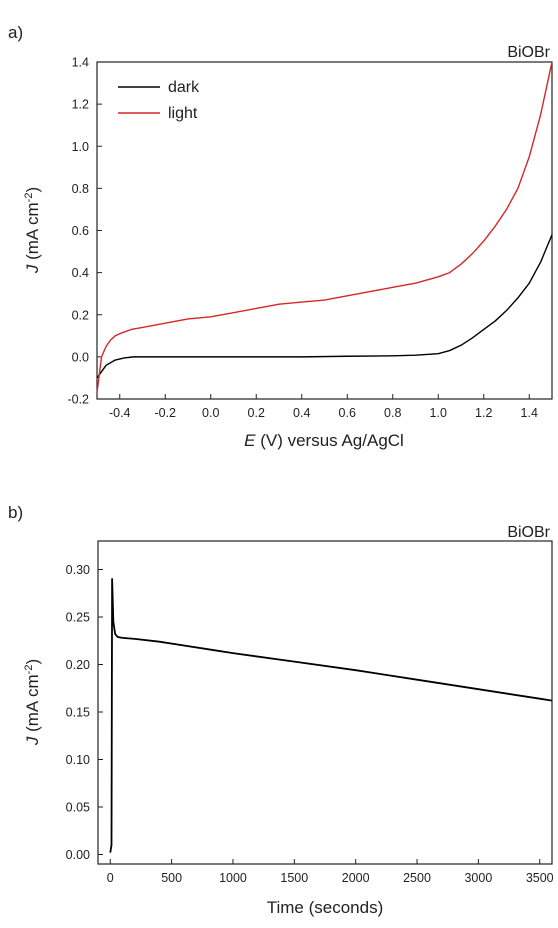  I want to click on panel-a-legend: dark light, so click(159, 100).